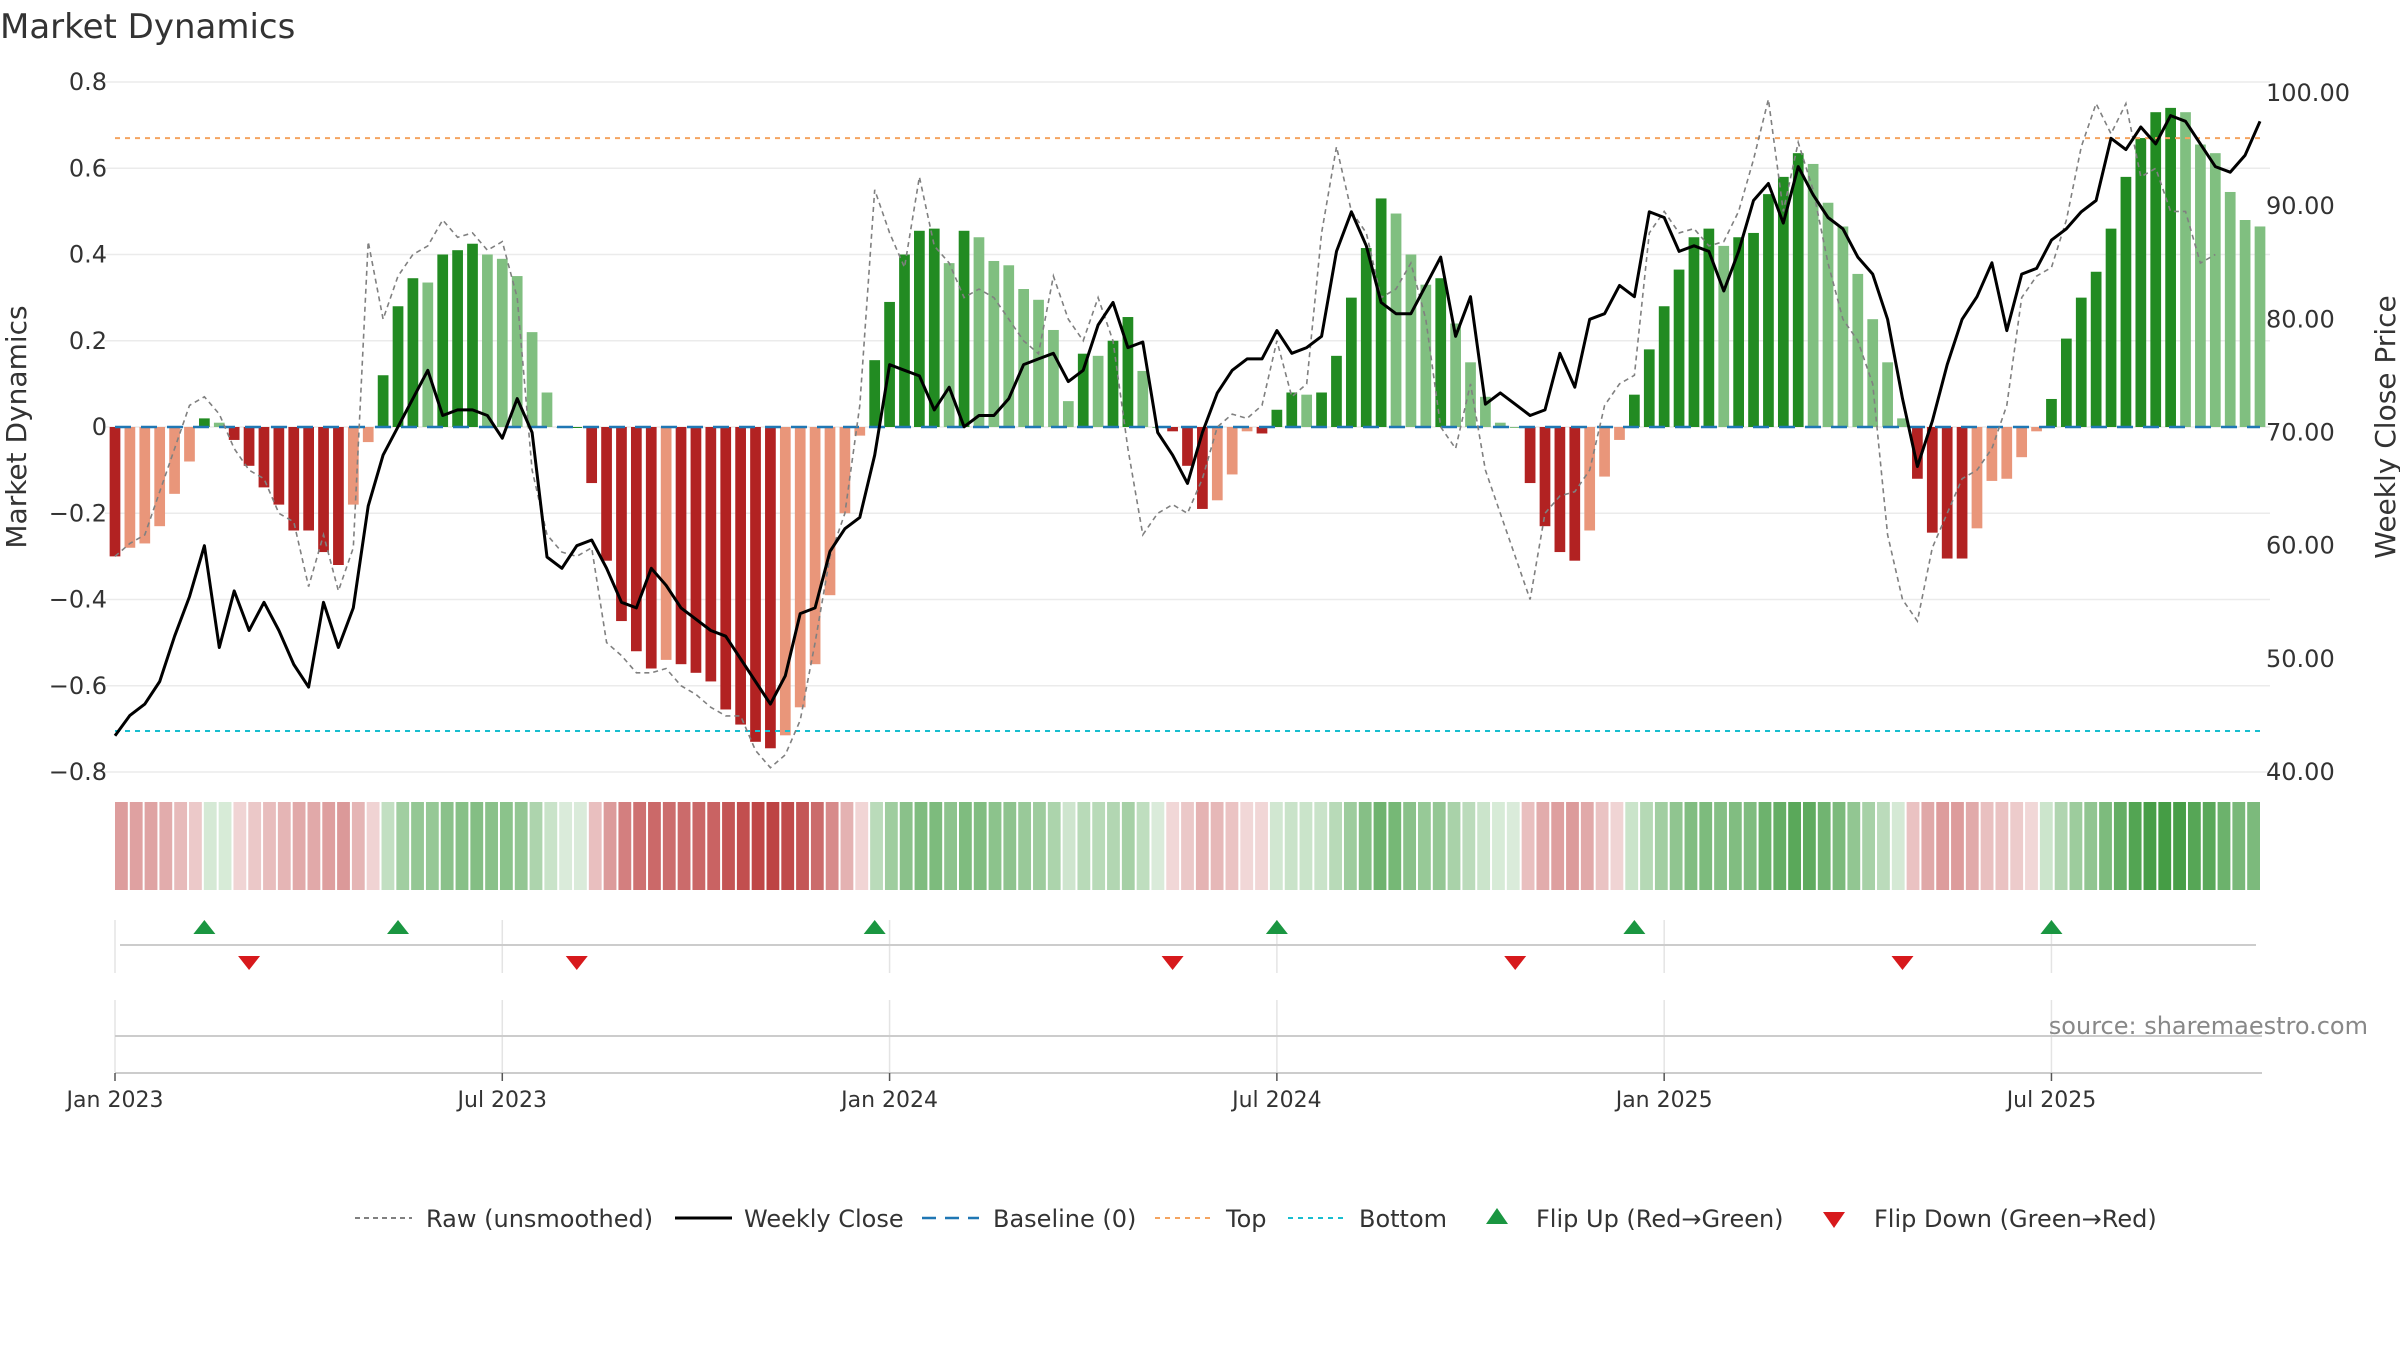  I want to click on y2-tick-label: 90.00, so click(2300, 206).